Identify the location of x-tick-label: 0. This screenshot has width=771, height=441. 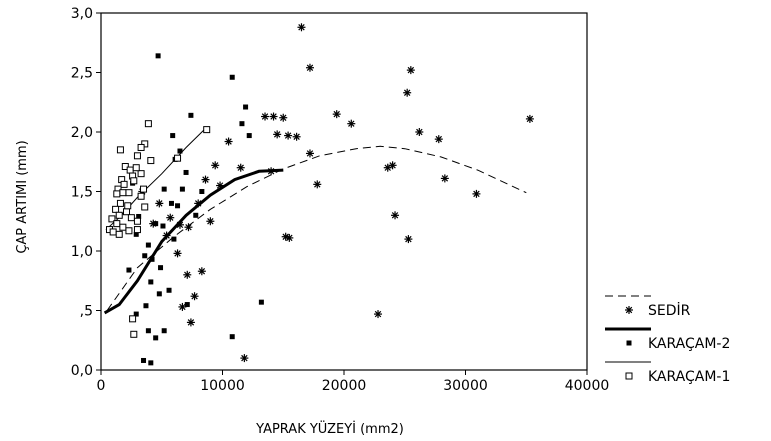
(101, 386).